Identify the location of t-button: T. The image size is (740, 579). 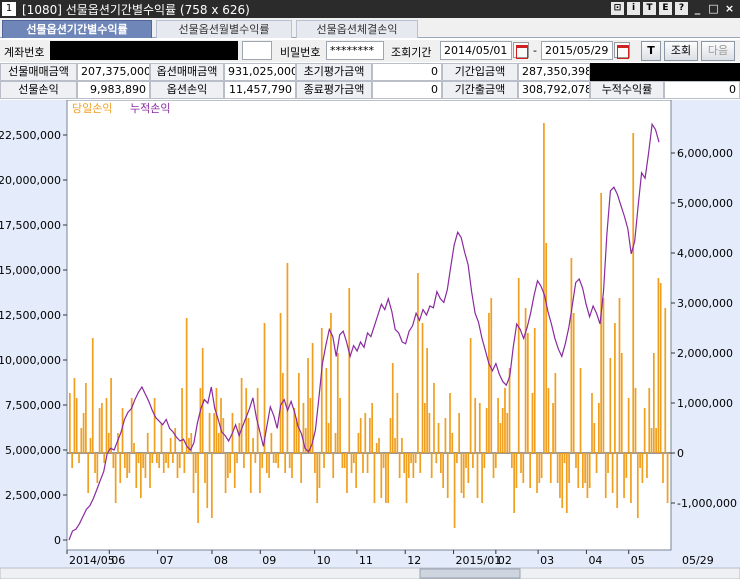
(651, 51).